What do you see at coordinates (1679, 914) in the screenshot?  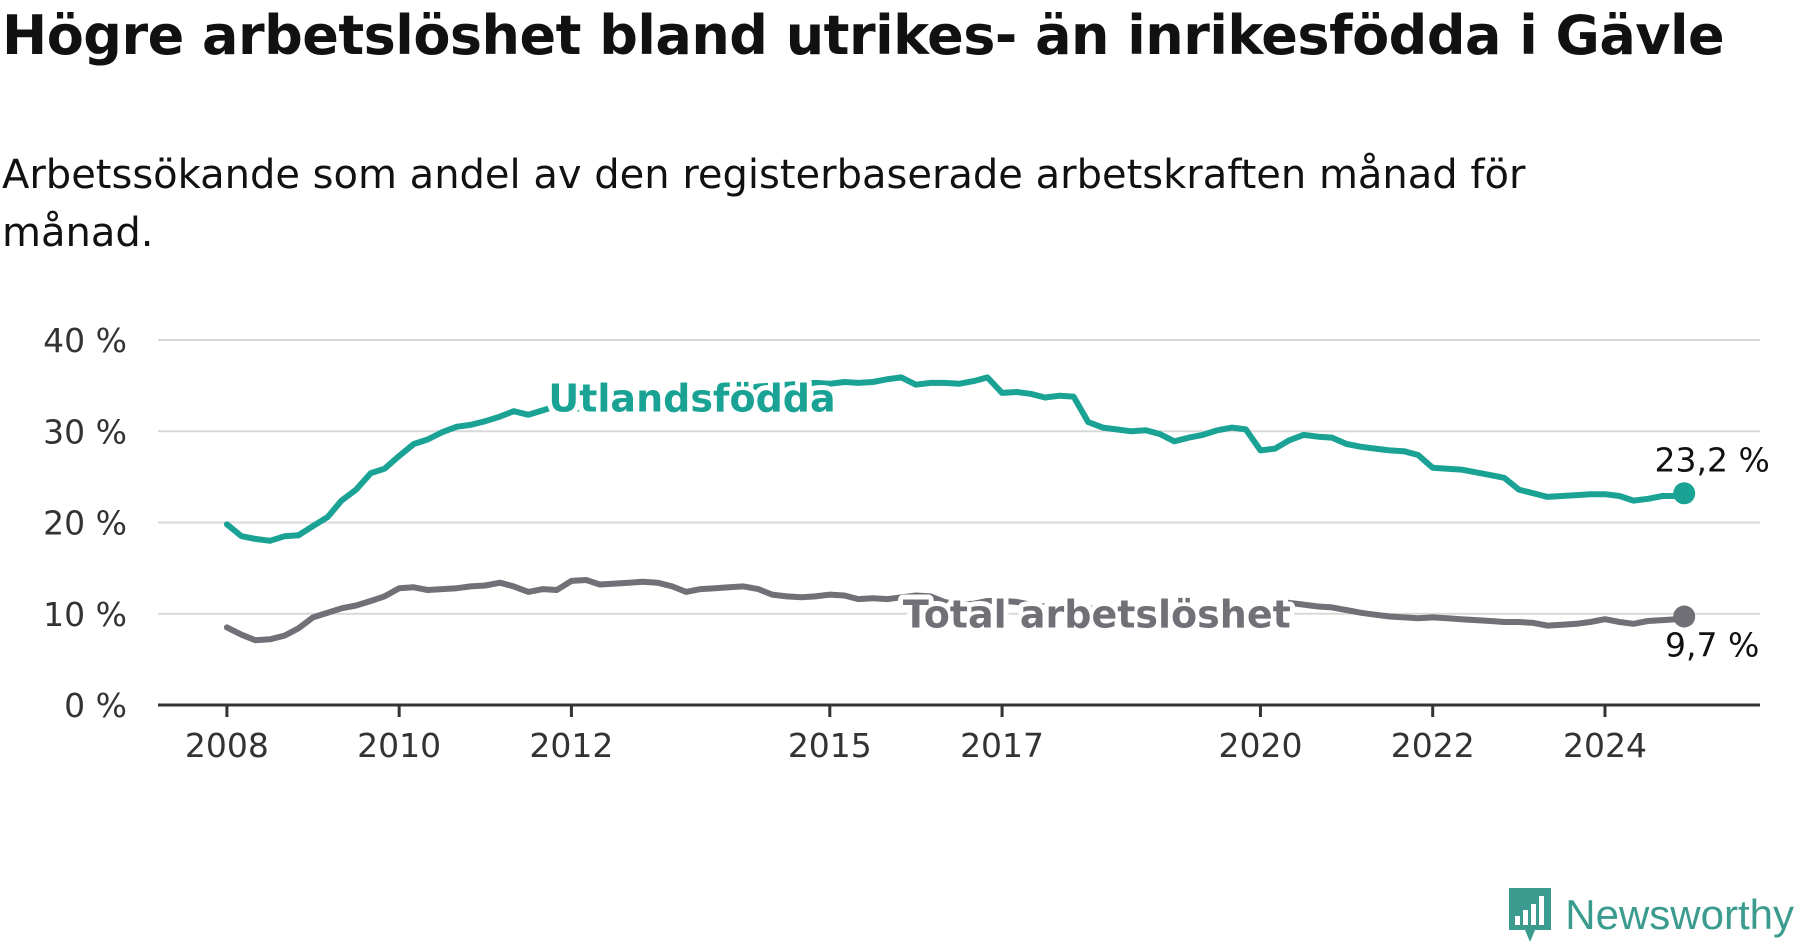 I see `brand-name: Newsworthy` at bounding box center [1679, 914].